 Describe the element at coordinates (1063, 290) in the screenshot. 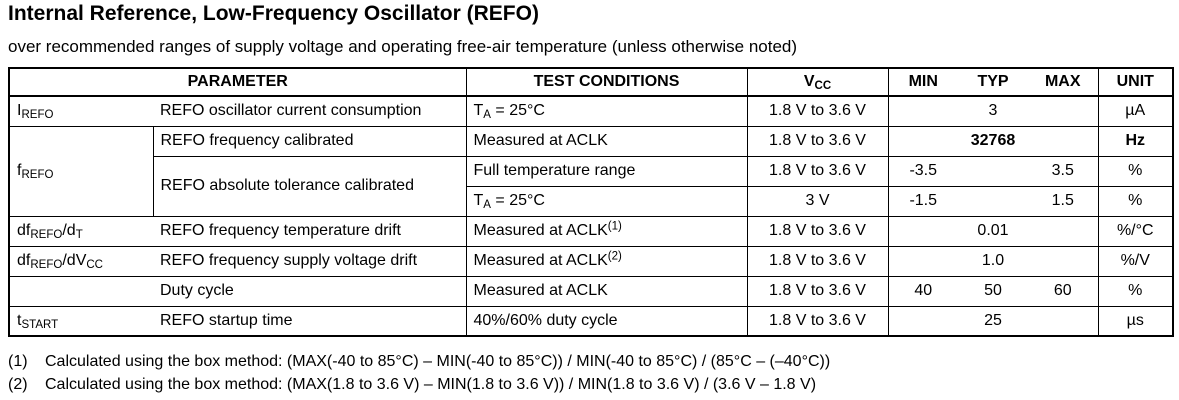

I see `max-value: 60` at that location.